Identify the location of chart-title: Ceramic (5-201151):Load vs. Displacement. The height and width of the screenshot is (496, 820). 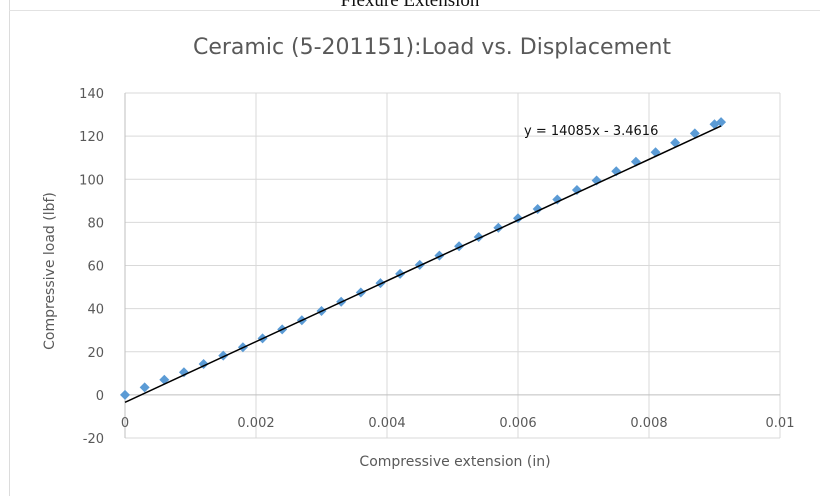
(432, 47).